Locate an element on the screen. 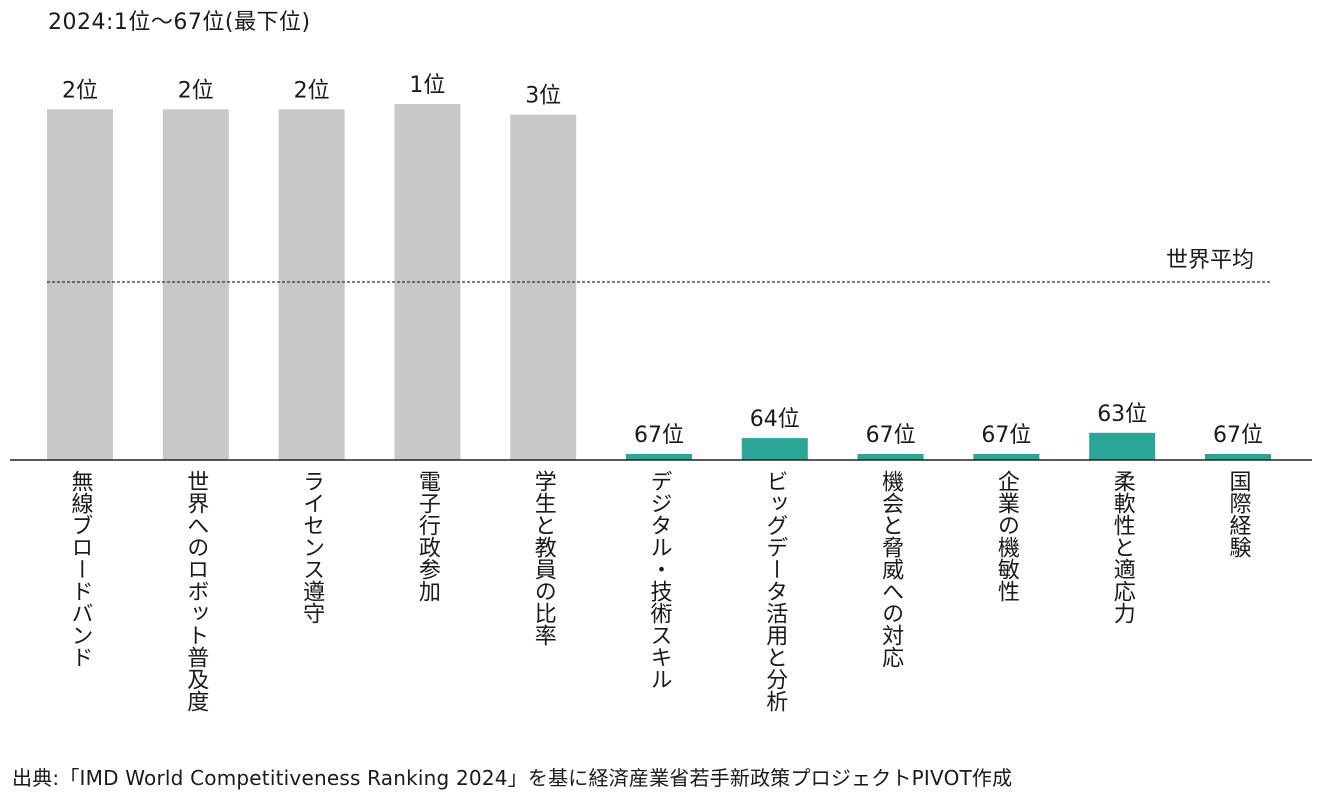  data-label-9: 67位 is located at coordinates (1006, 435).